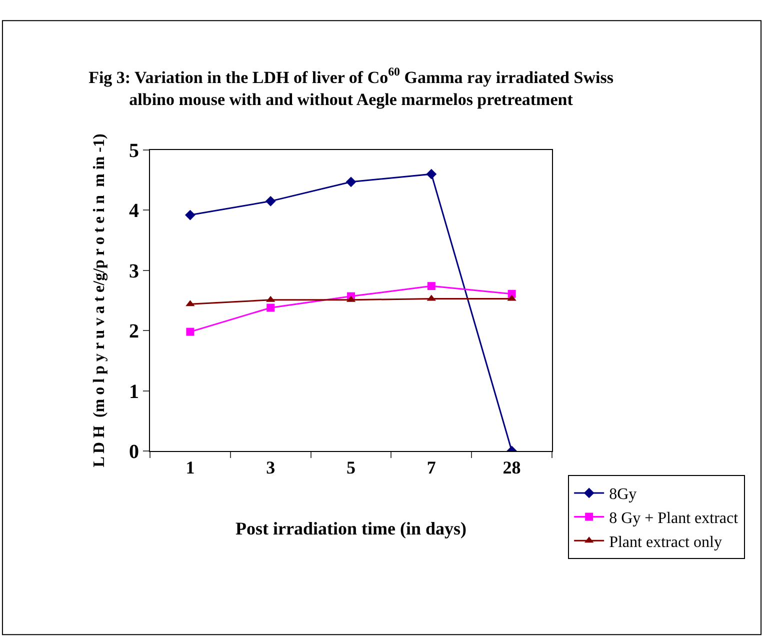 Image resolution: width=763 pixels, height=637 pixels. Describe the element at coordinates (134, 391) in the screenshot. I see `y-tick-label: 1` at that location.